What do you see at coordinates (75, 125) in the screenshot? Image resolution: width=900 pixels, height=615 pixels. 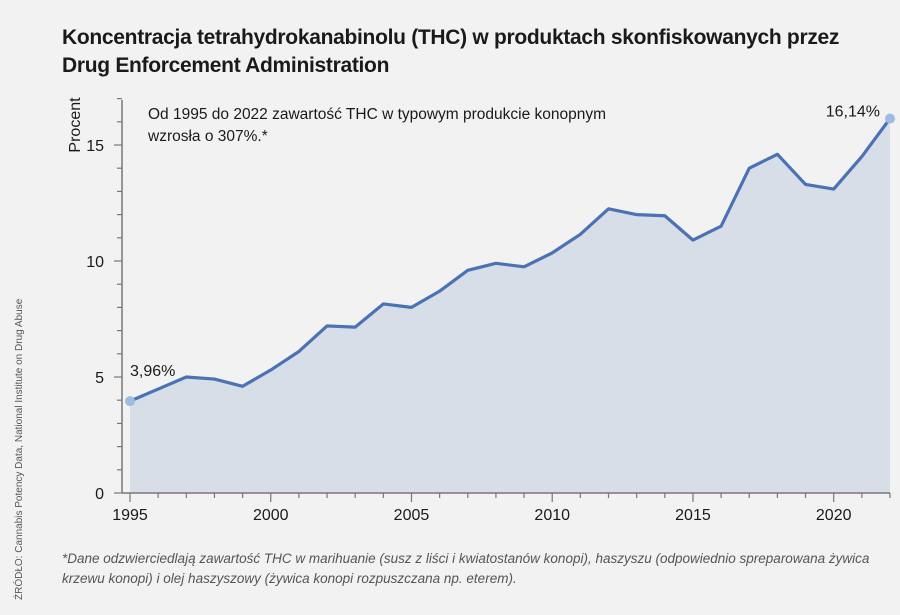 I see `y-axis-label: Procent` at bounding box center [75, 125].